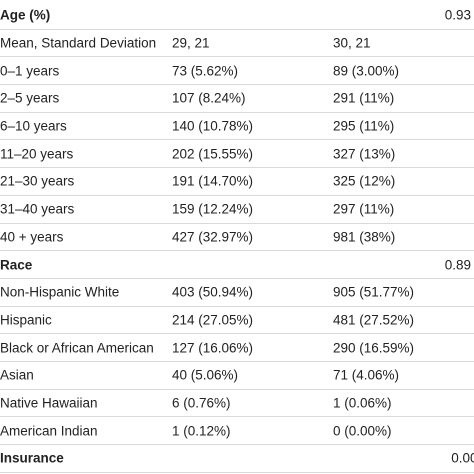 Image resolution: width=474 pixels, height=474 pixels. Describe the element at coordinates (16, 265) in the screenshot. I see `section-label: Race` at that location.